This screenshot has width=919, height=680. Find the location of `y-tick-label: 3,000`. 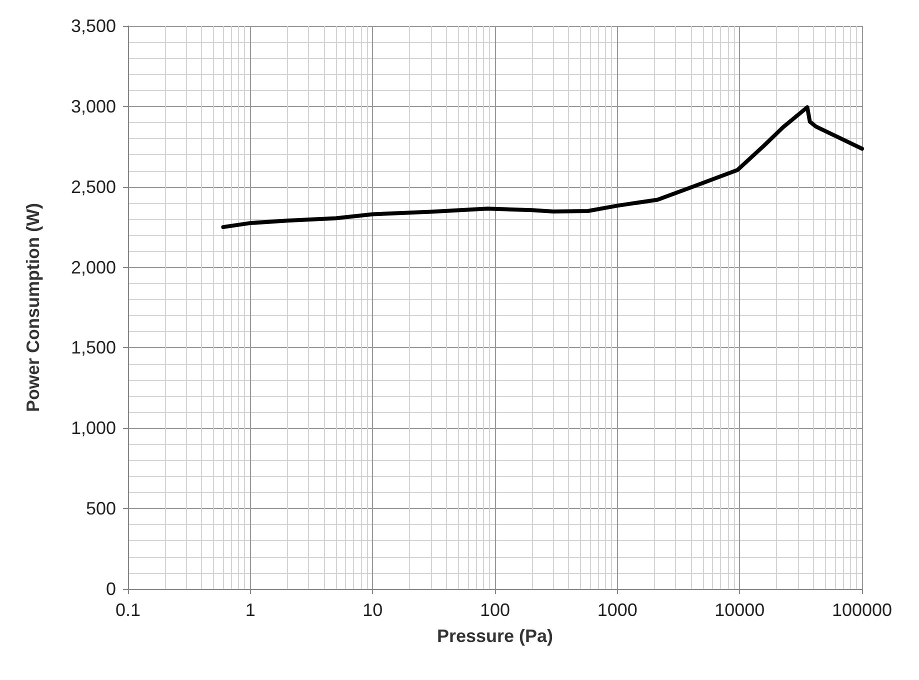

y-tick-label: 3,000 is located at coordinates (93, 106).